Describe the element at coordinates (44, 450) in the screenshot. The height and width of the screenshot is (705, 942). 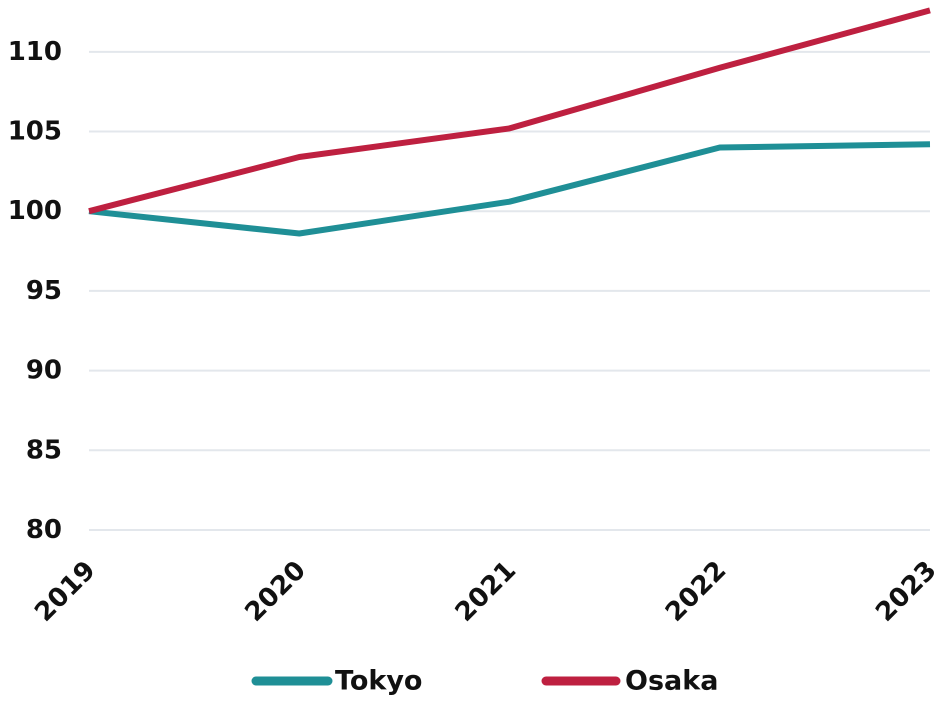
I see `y-tick-label: 85` at that location.